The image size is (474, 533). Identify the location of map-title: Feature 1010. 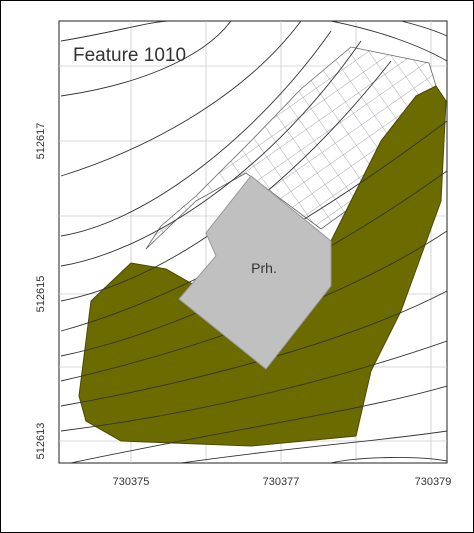
(129, 55).